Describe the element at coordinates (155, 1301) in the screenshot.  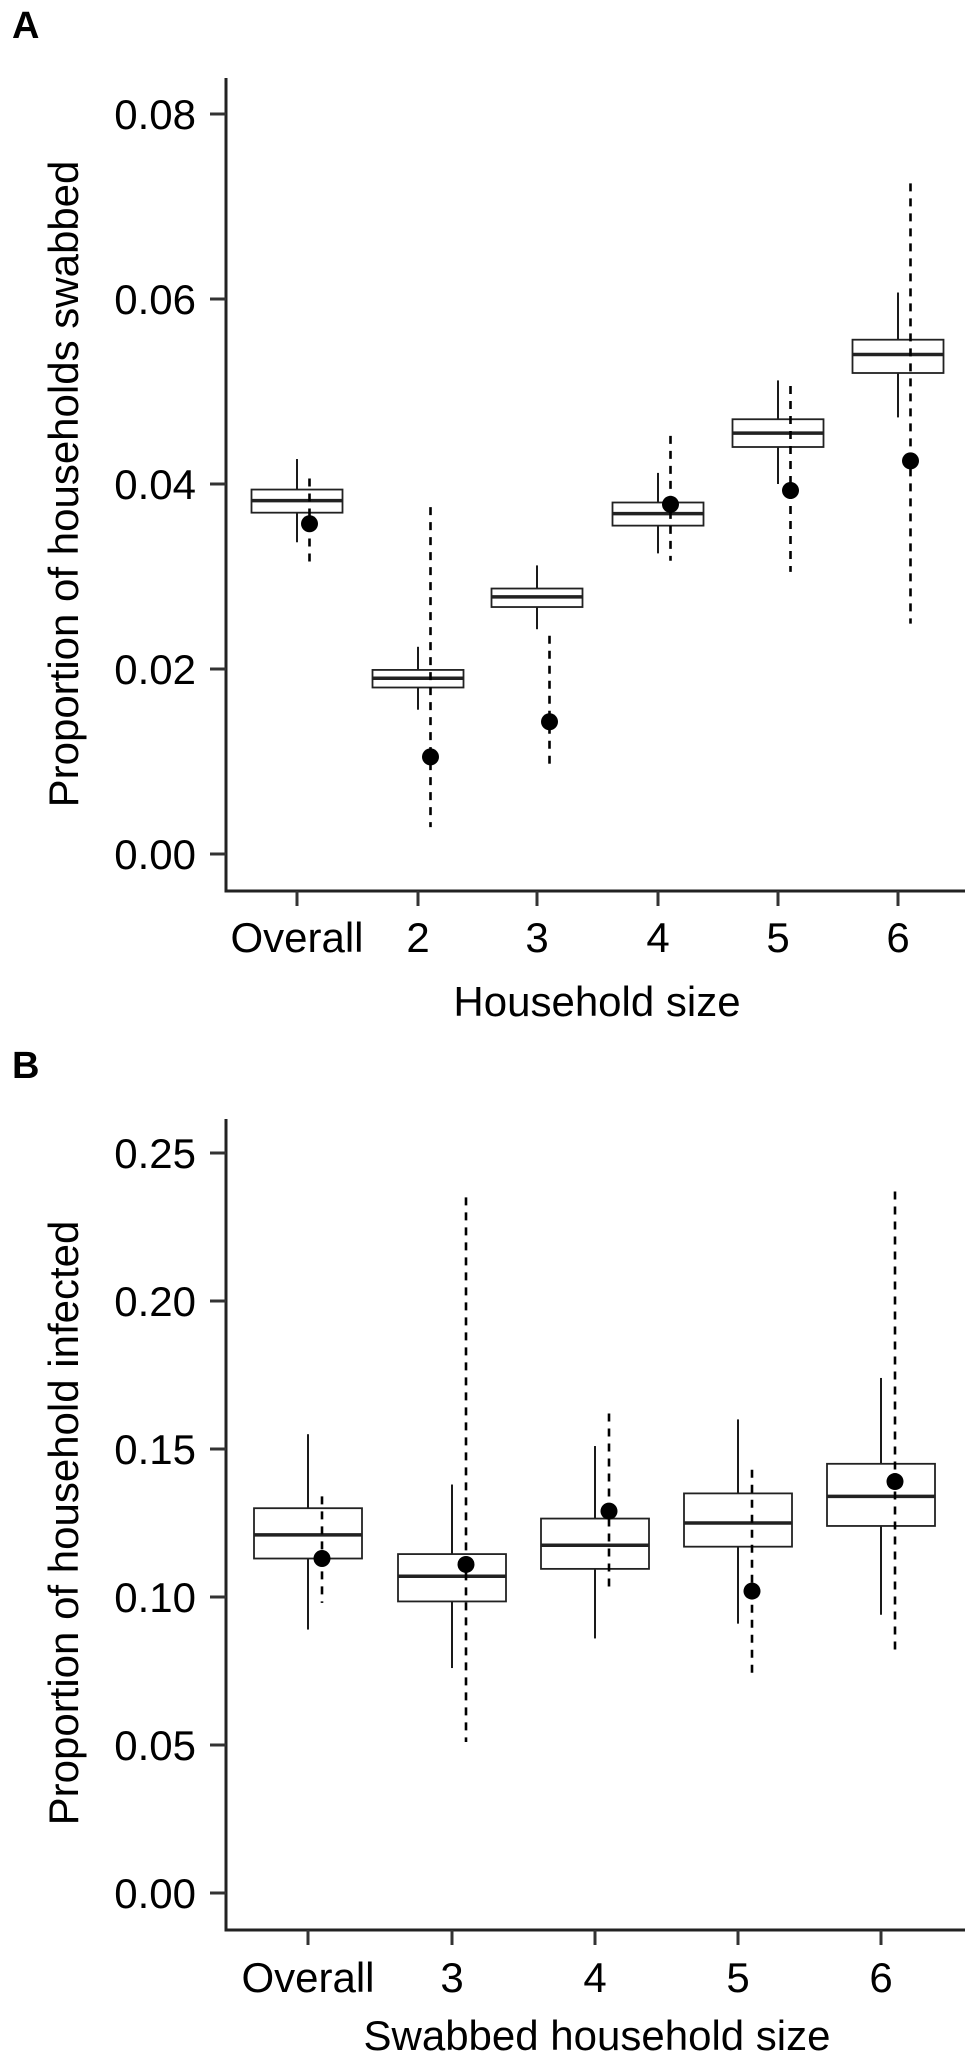
I see `y-tick-label: 0.20` at that location.